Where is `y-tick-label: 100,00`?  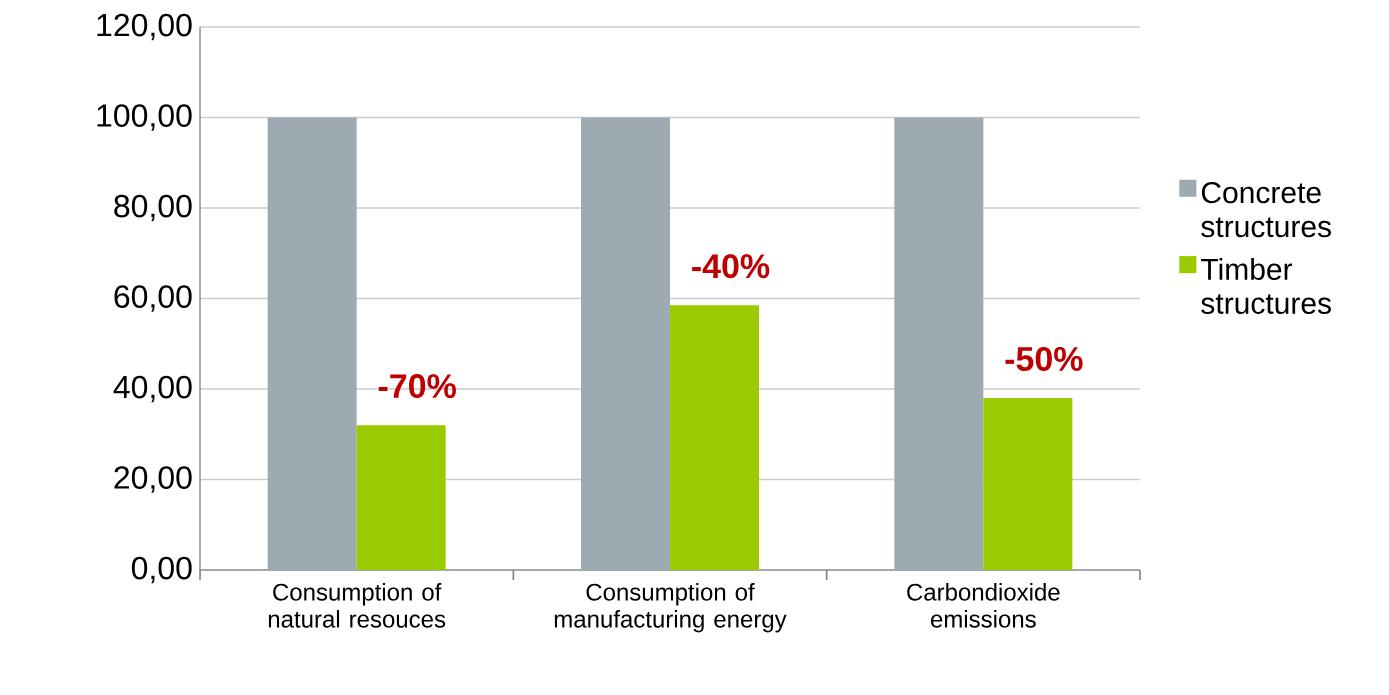
y-tick-label: 100,00 is located at coordinates (144, 117).